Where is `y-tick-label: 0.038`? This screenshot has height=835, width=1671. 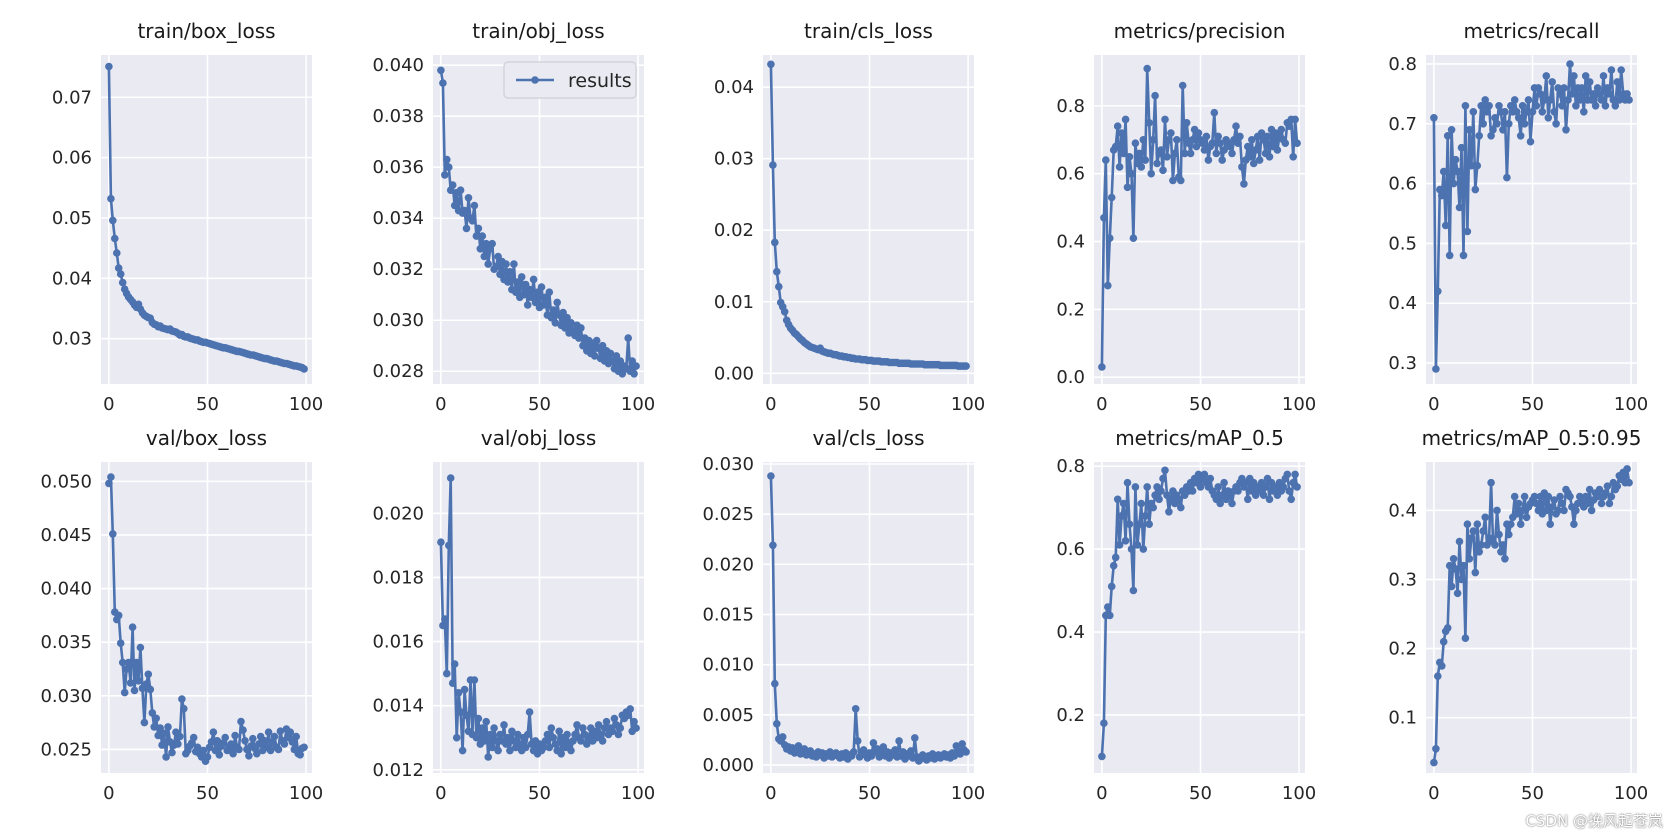
y-tick-label: 0.038 is located at coordinates (398, 116).